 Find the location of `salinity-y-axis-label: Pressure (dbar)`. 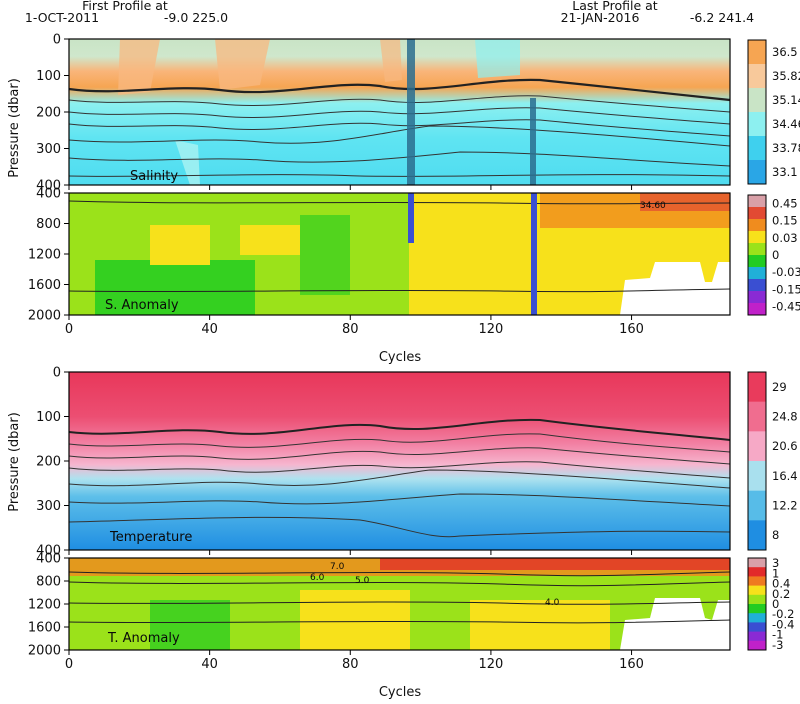

salinity-y-axis-label: Pressure (dbar) is located at coordinates (14, 128).